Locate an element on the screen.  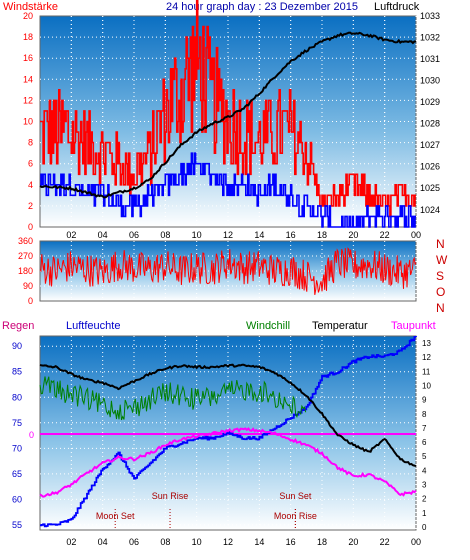
temp-x-tick-label: 16 is located at coordinates (291, 542).